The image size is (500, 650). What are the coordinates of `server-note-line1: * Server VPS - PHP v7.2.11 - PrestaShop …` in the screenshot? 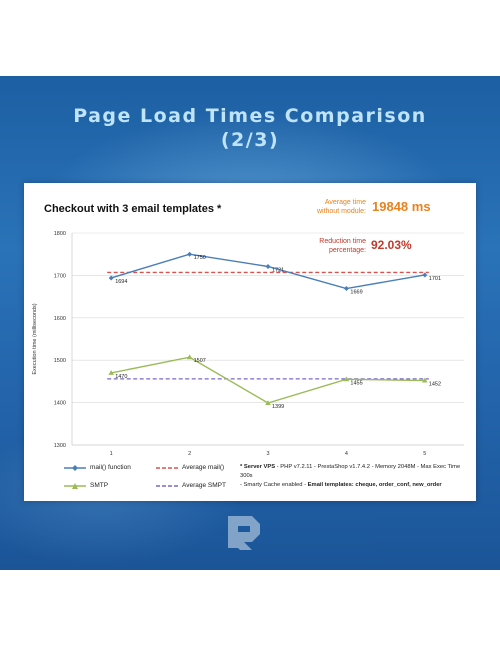 It's located at (356, 472).